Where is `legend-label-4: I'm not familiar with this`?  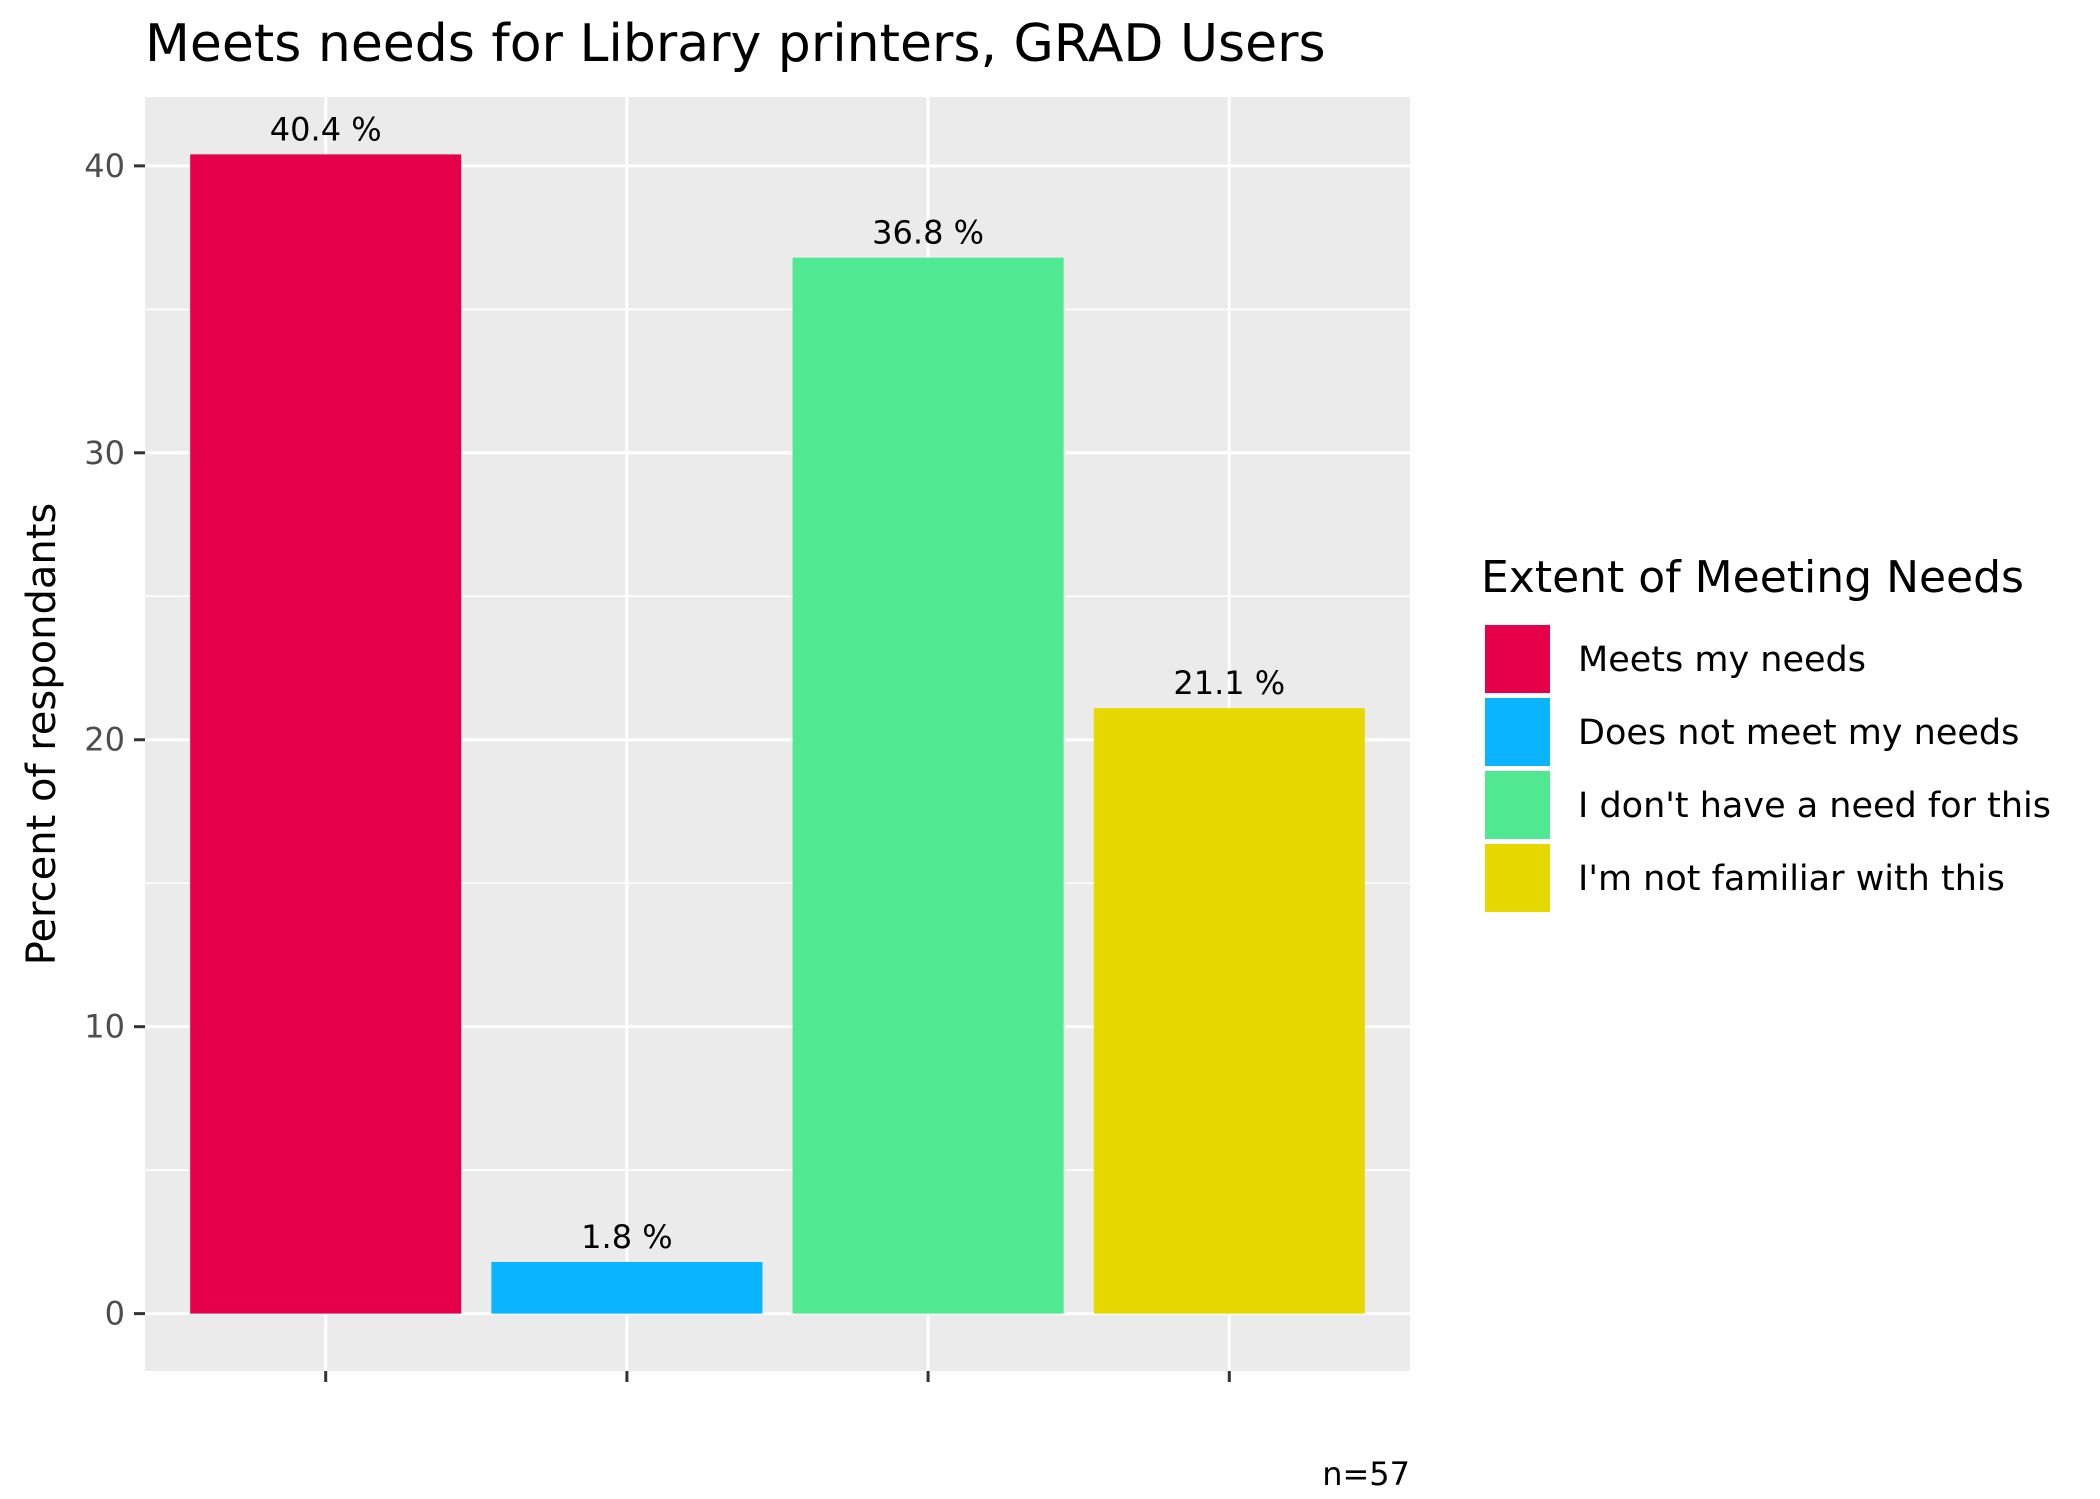
legend-label-4: I'm not familiar with this is located at coordinates (1791, 879).